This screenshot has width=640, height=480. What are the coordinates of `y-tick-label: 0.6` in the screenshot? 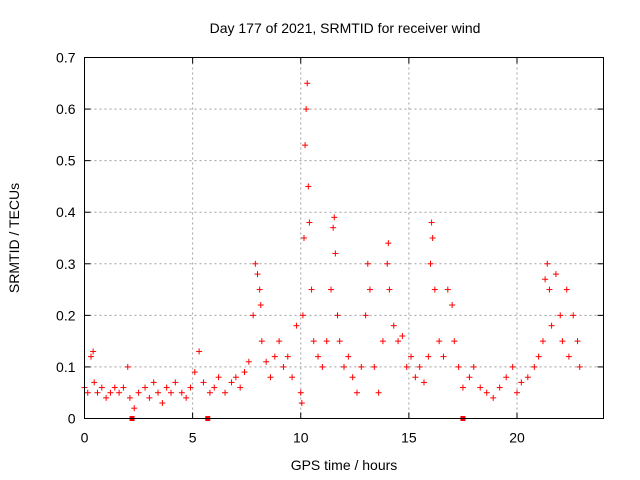 It's located at (66, 109).